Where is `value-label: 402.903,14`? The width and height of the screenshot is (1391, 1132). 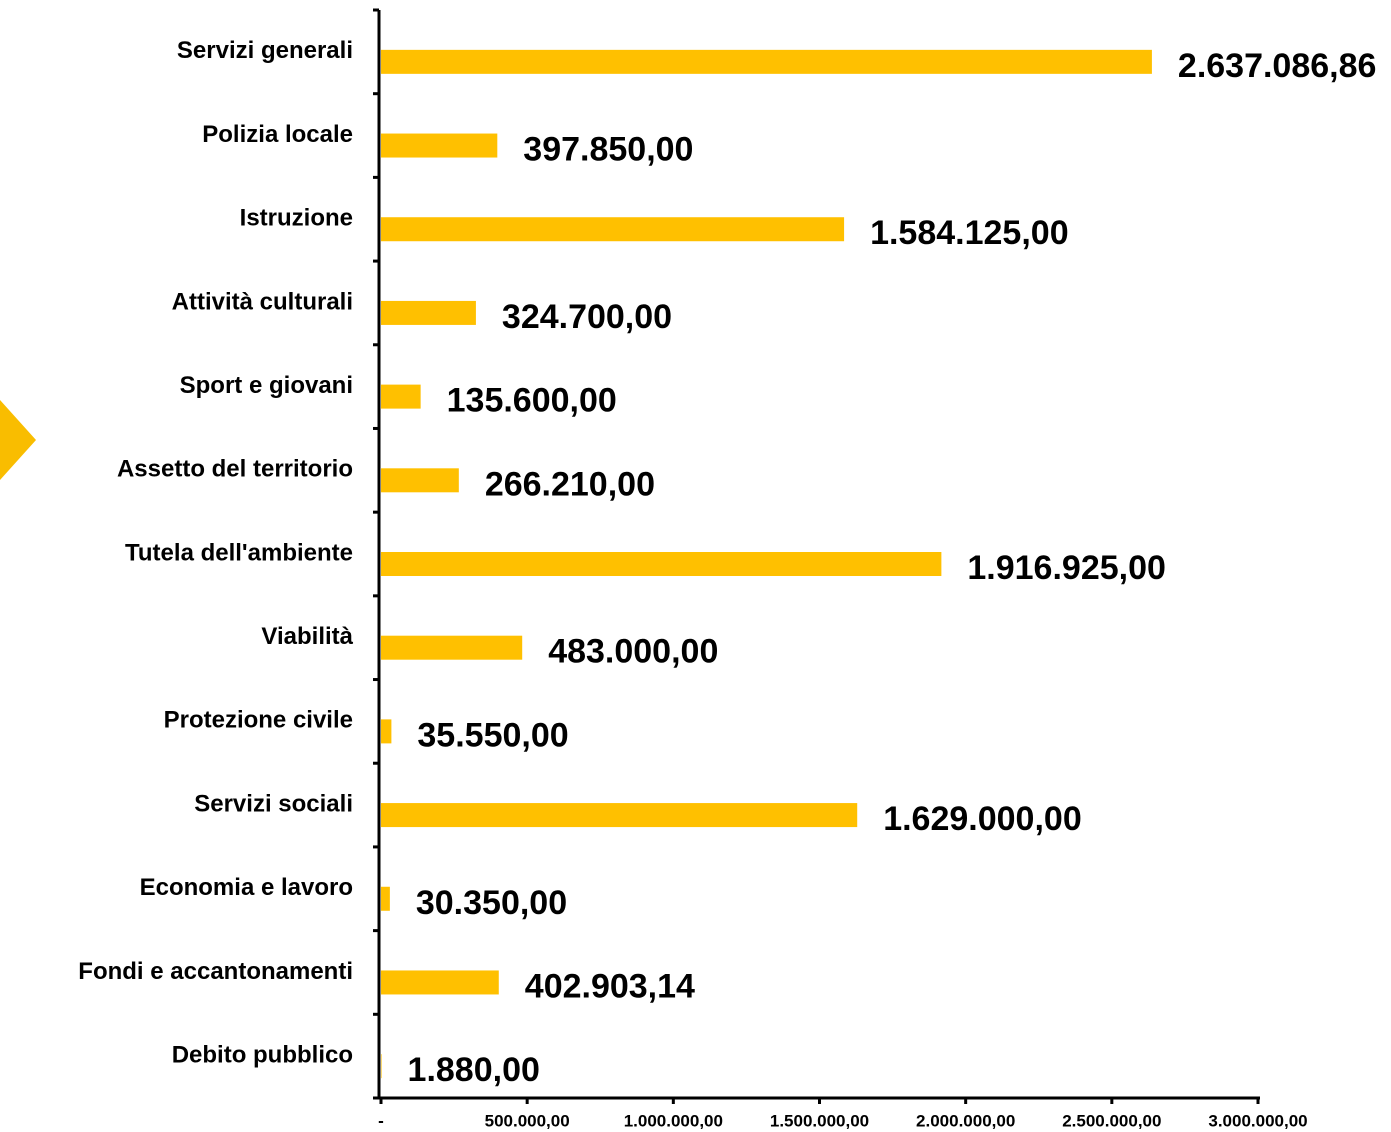
value-label: 402.903,14 is located at coordinates (610, 986).